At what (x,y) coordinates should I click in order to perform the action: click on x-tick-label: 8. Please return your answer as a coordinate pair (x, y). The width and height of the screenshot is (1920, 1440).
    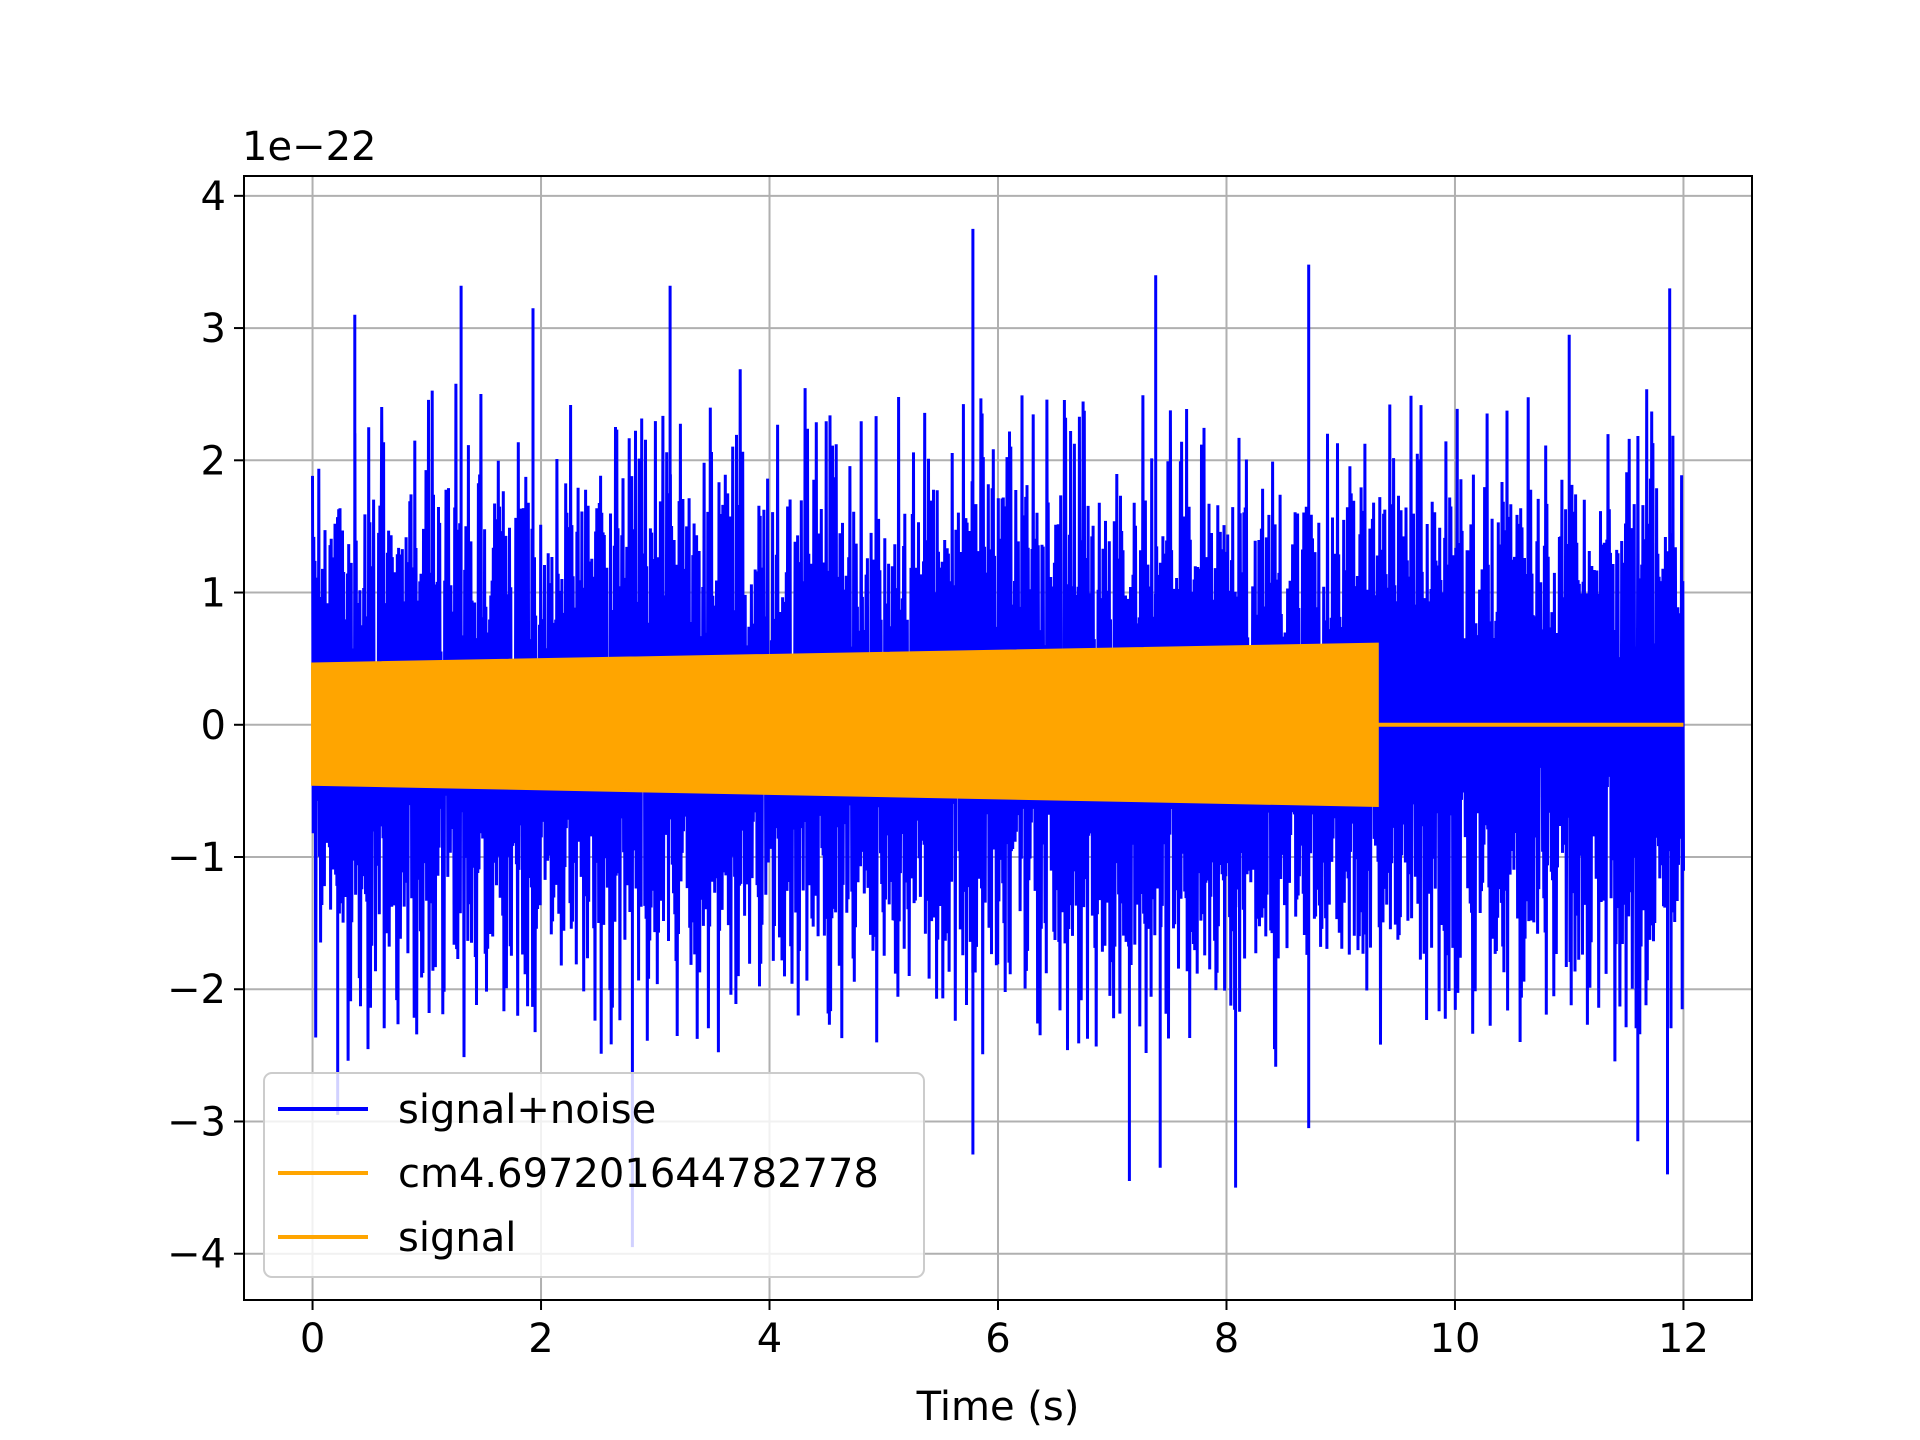
    Looking at the image, I should click on (1226, 1339).